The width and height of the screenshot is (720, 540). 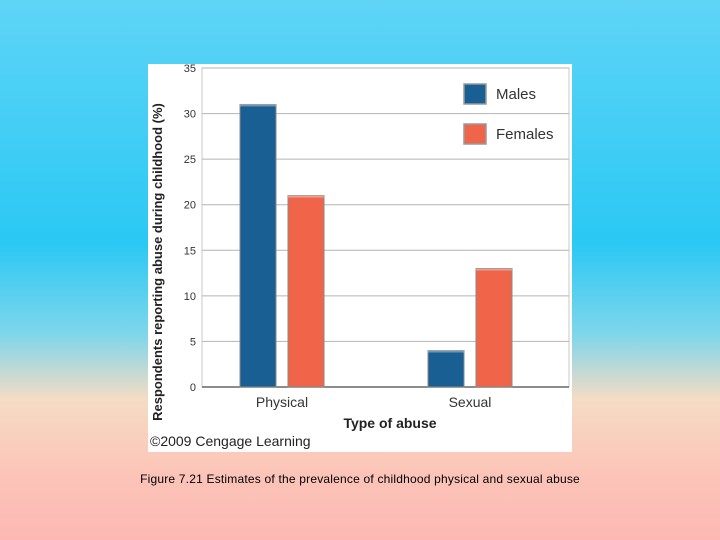 I want to click on x-axis-label: Type of abuse, so click(x=389, y=423).